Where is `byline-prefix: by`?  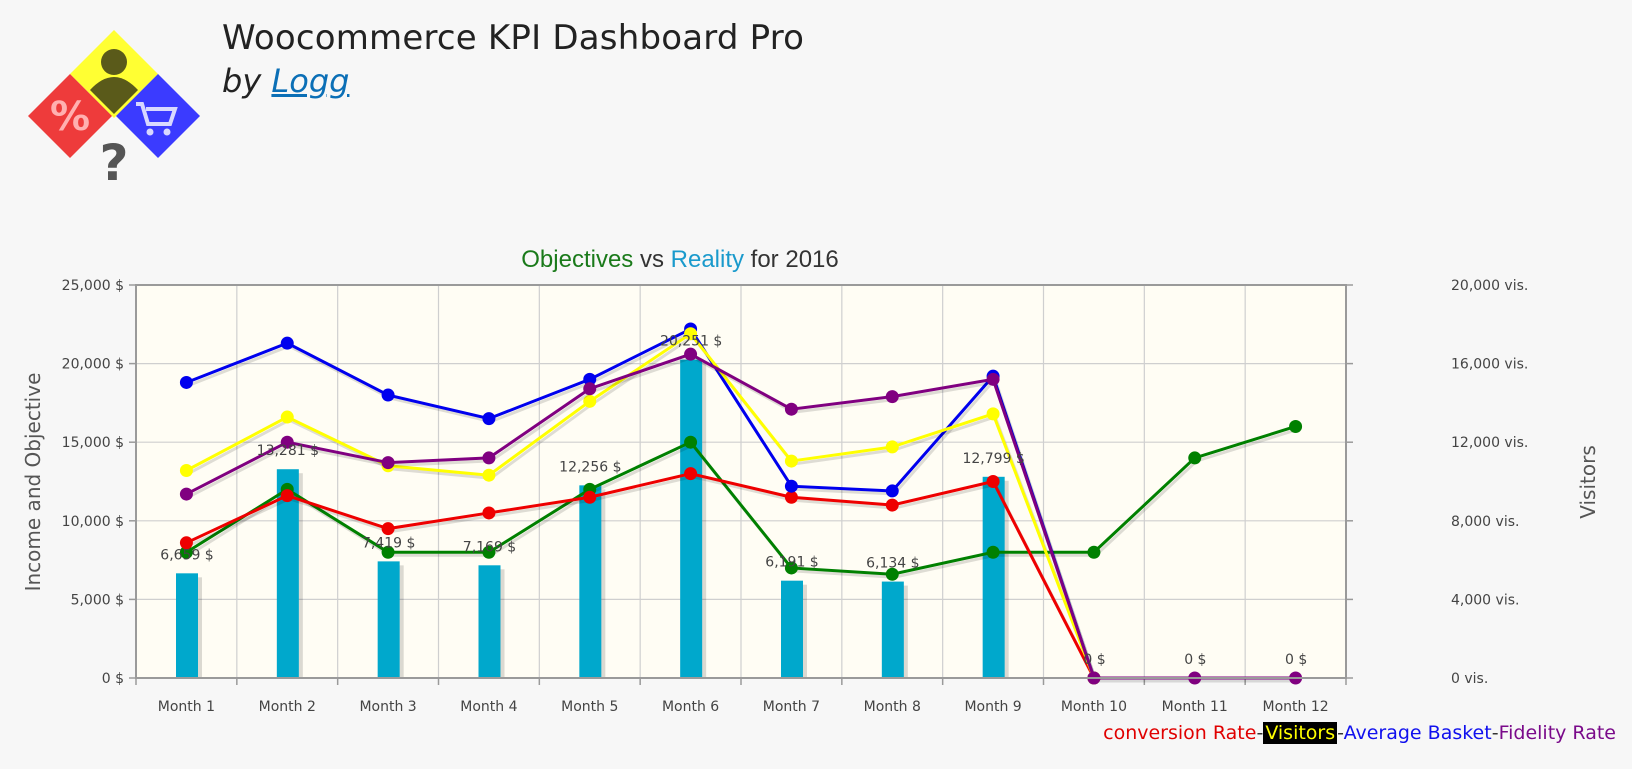
byline-prefix: by is located at coordinates (242, 81).